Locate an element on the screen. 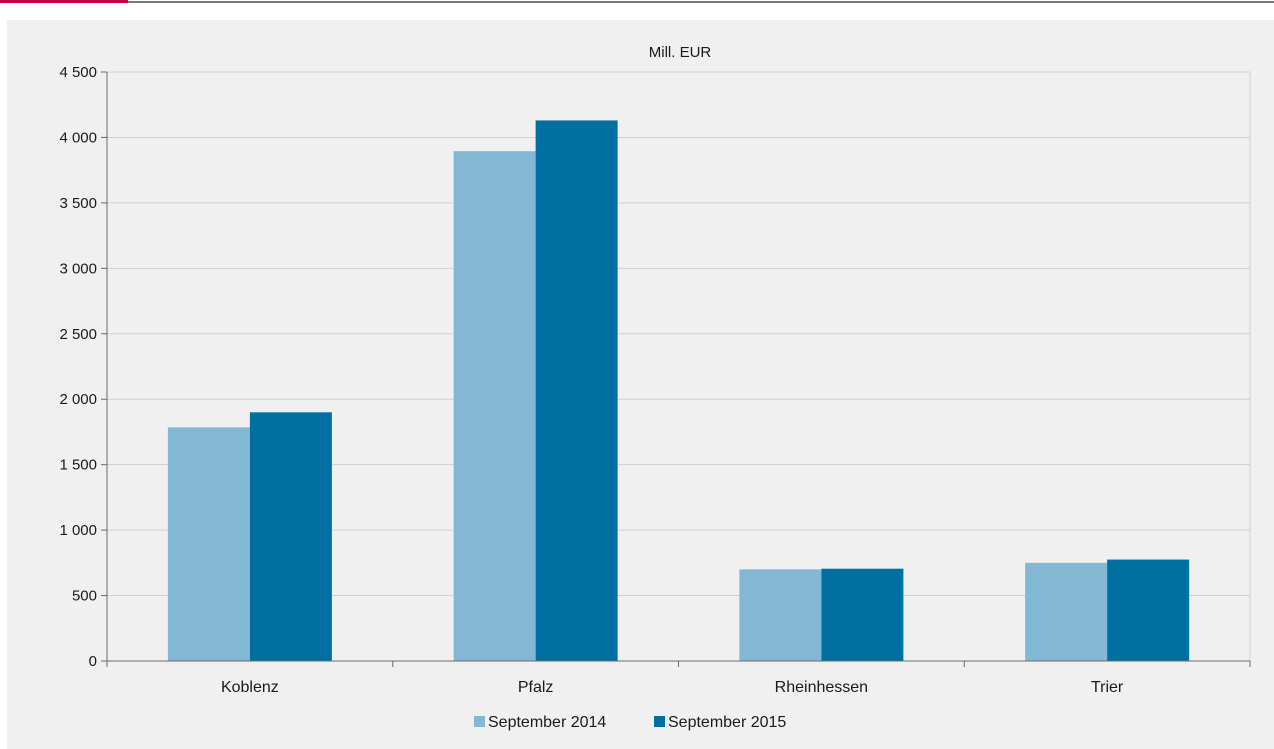 Image resolution: width=1274 pixels, height=749 pixels. unit-label: Mill. EUR is located at coordinates (680, 52).